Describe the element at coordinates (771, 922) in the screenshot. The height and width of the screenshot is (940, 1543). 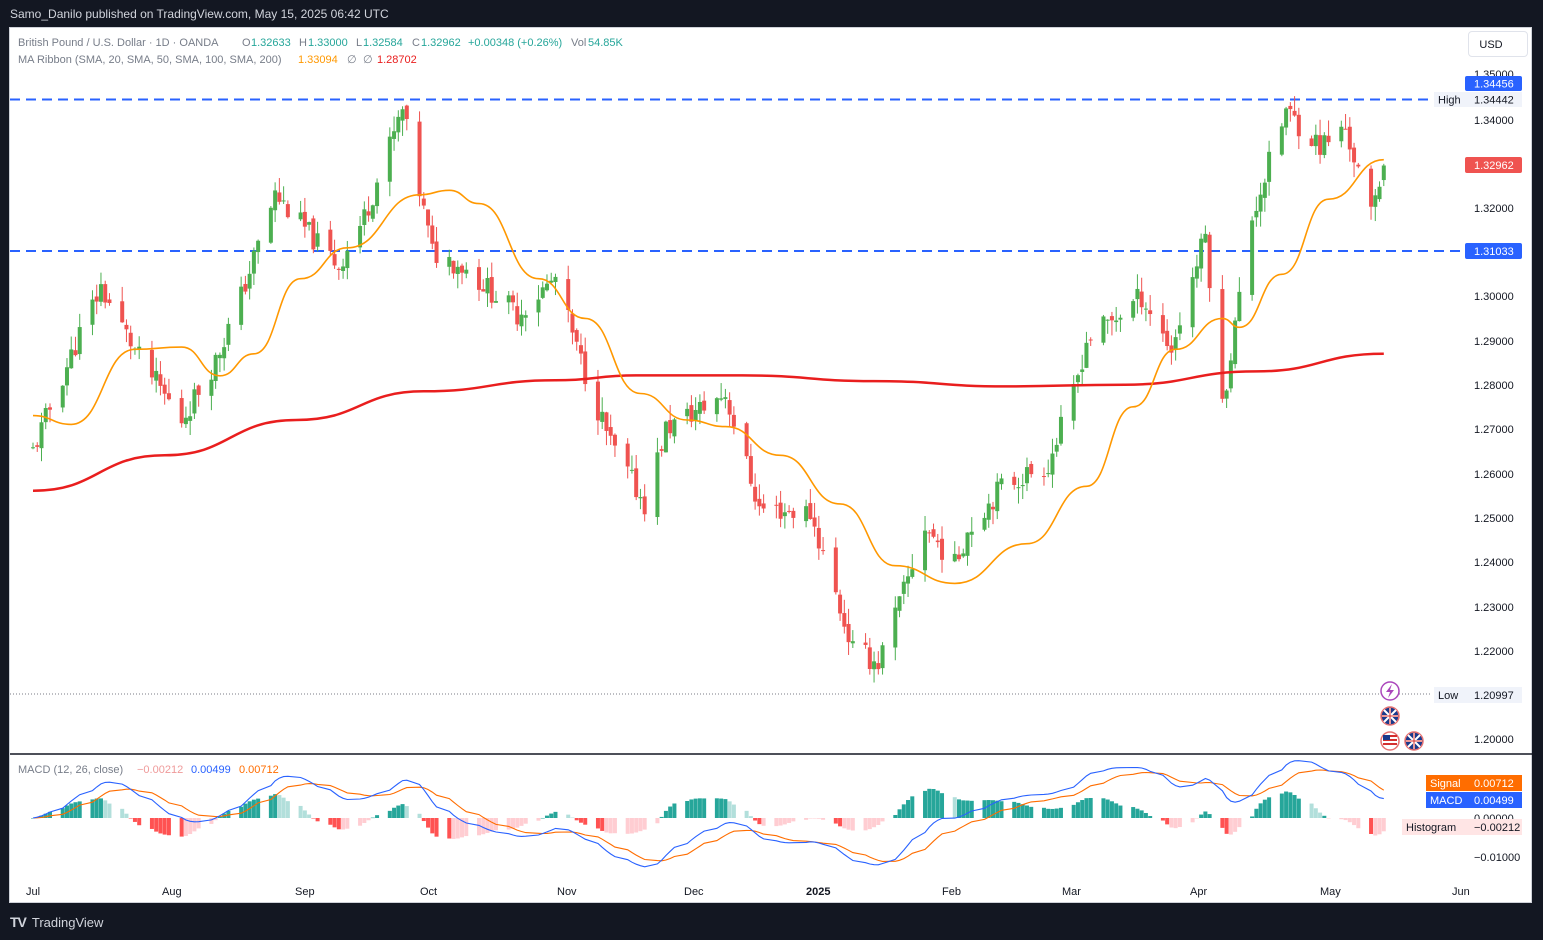
I see `footer-bar: TV TradingView` at that location.